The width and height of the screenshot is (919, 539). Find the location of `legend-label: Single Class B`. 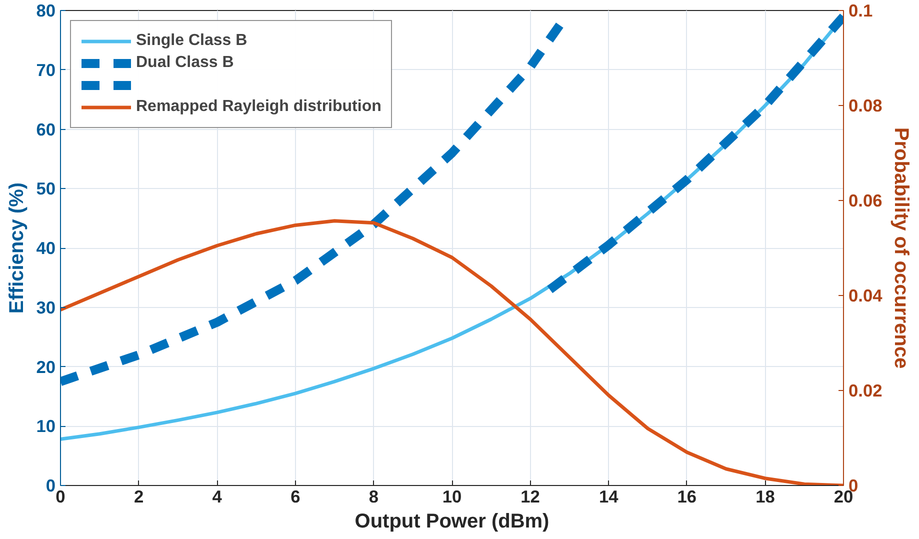

legend-label: Single Class B is located at coordinates (192, 41).